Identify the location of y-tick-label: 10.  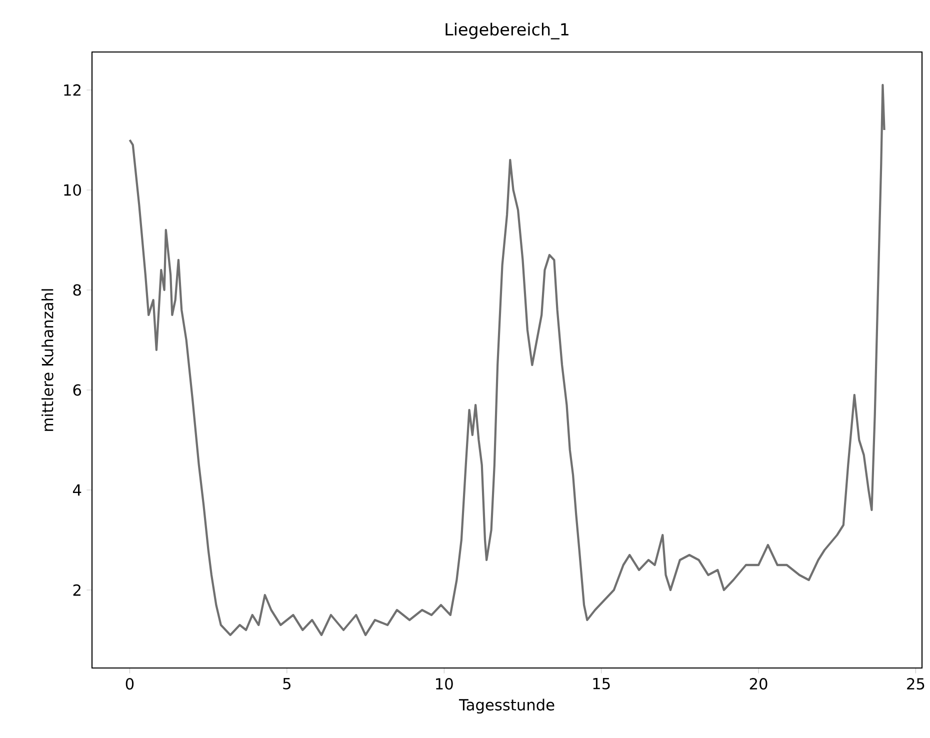
(72, 190).